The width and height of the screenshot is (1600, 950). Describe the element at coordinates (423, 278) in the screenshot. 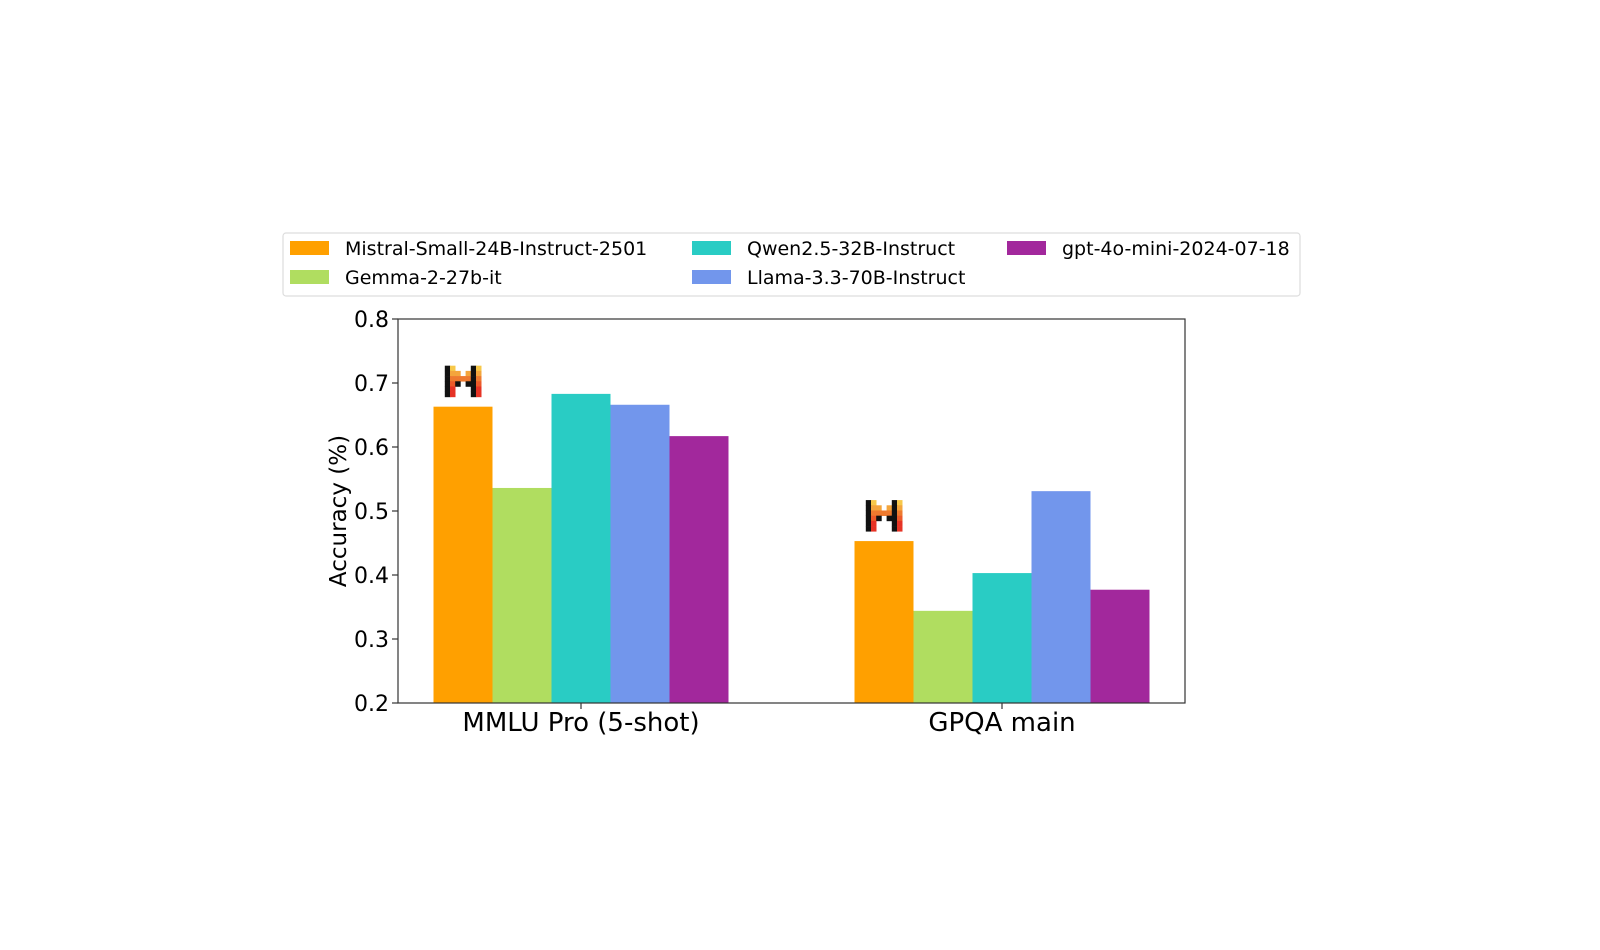

I see `legend-label: Gemma-2-27b-it` at that location.